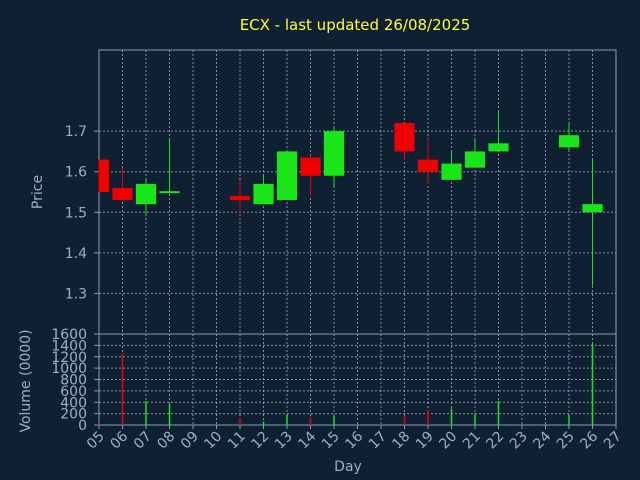  What do you see at coordinates (69, 358) in the screenshot?
I see `volume-tick-label: 1200` at bounding box center [69, 358].